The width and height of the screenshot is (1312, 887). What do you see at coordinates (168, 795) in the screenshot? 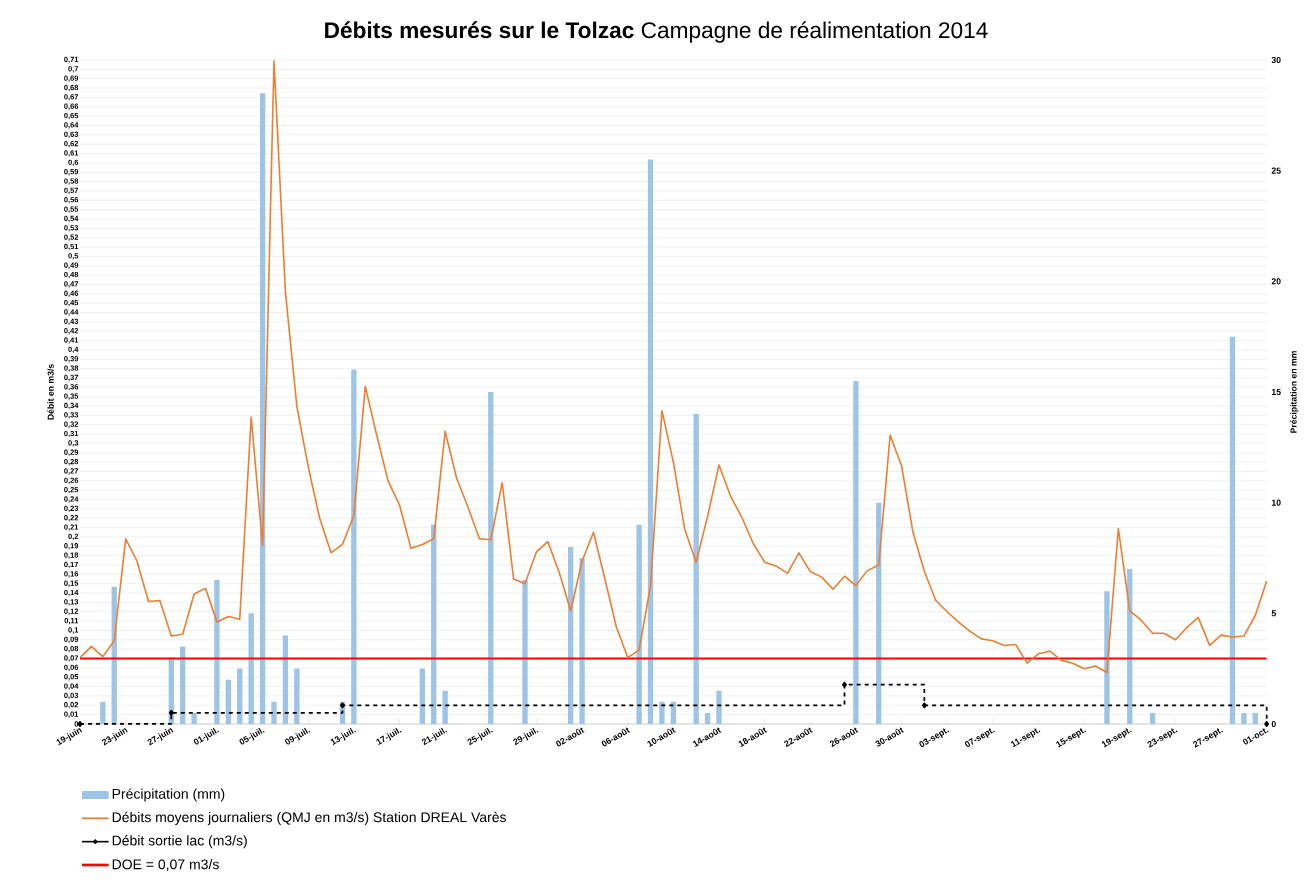
I see `legend-label: Précipitation (mm)` at bounding box center [168, 795].